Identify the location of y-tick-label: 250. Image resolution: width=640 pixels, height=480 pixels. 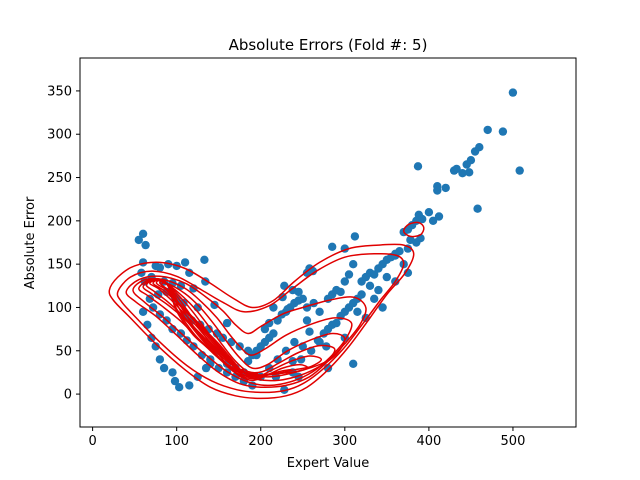
(59, 178).